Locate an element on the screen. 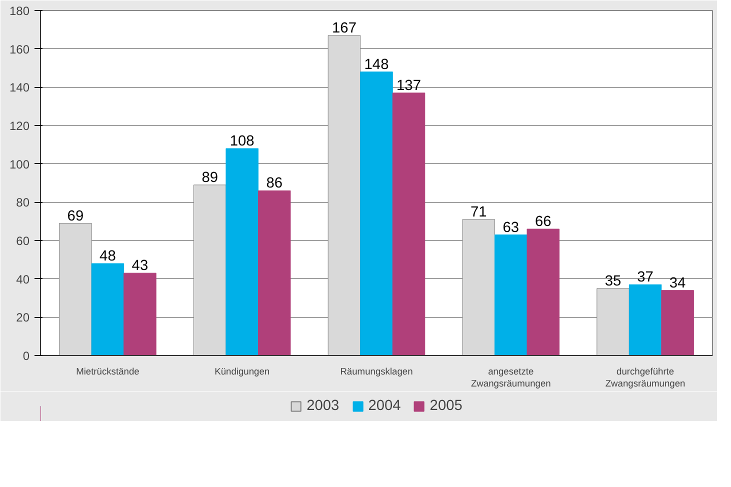 The image size is (731, 487). x-tick-label: Räumungsklagen is located at coordinates (376, 371).